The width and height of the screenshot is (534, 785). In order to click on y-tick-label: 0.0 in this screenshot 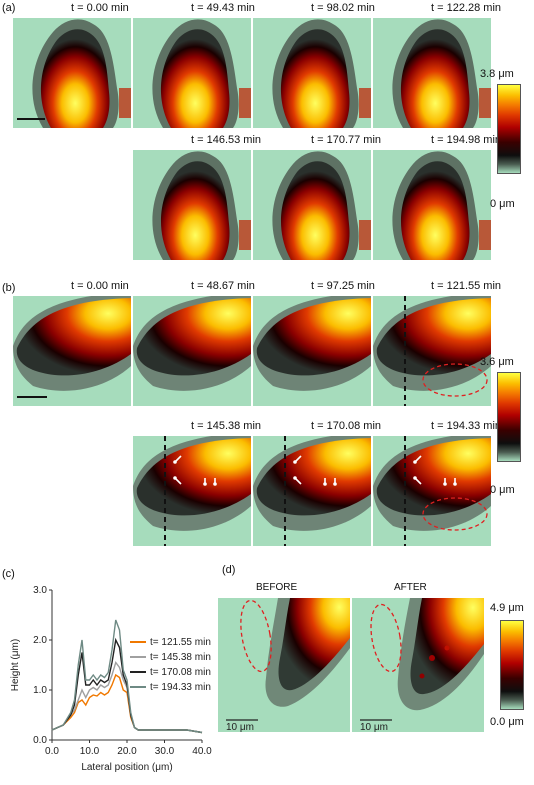, I will do `click(40, 740)`.